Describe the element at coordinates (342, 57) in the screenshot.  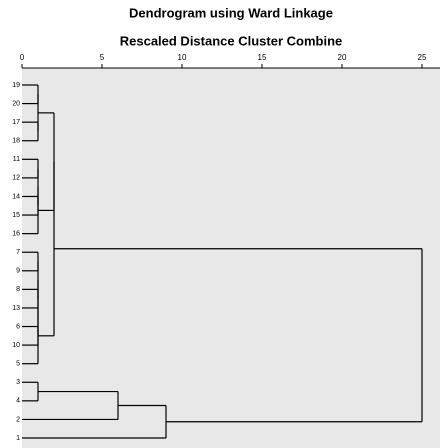
I see `x-tick-label: 20` at that location.